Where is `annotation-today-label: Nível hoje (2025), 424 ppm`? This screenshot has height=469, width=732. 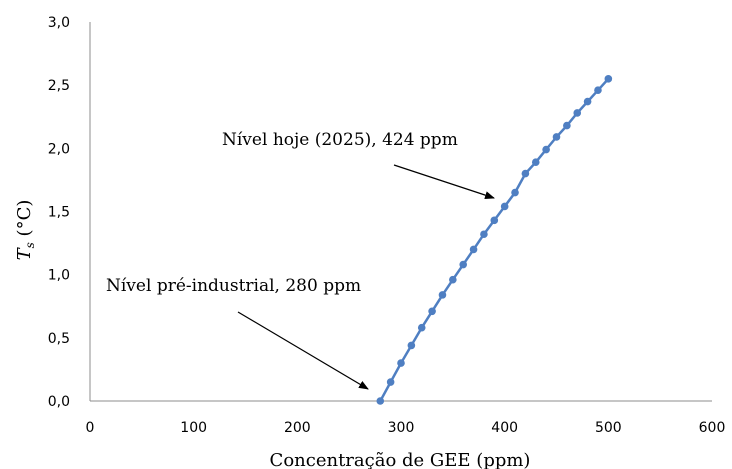 annotation-today-label: Nível hoje (2025), 424 ppm is located at coordinates (340, 140).